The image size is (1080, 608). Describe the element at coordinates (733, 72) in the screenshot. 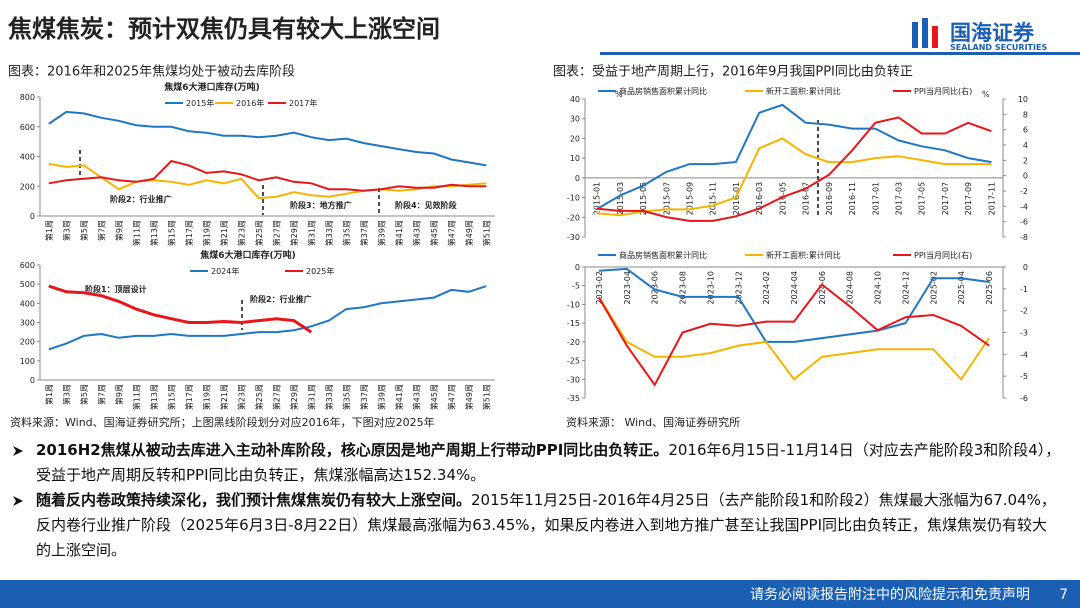

I see `figure-caption: 图表：受益于地产周期上行，2016年9月我国PPI同比由负转正` at that location.